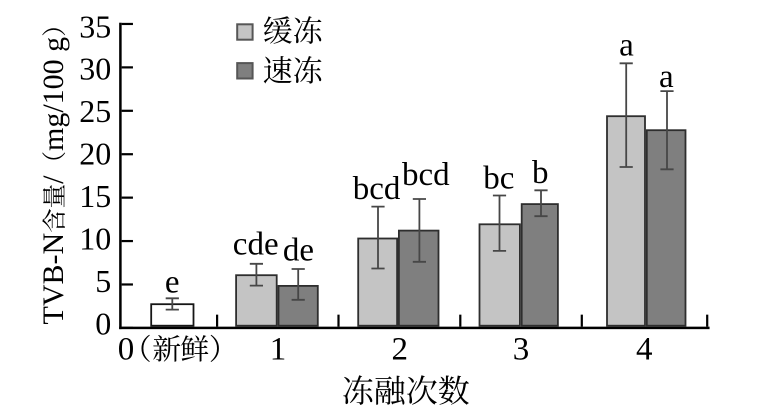 The image size is (762, 416). I want to click on svg-text: cde, so click(256, 244).